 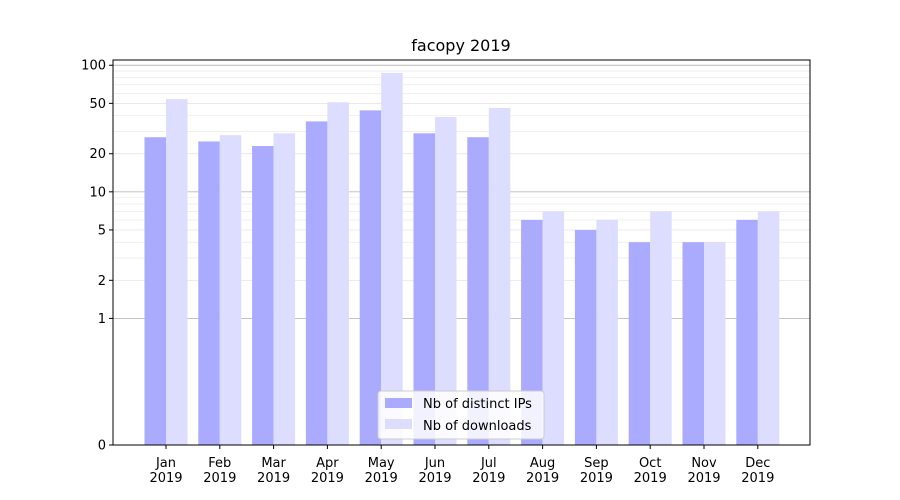 I want to click on x-tick-label-month: Mar, so click(x=273, y=463).